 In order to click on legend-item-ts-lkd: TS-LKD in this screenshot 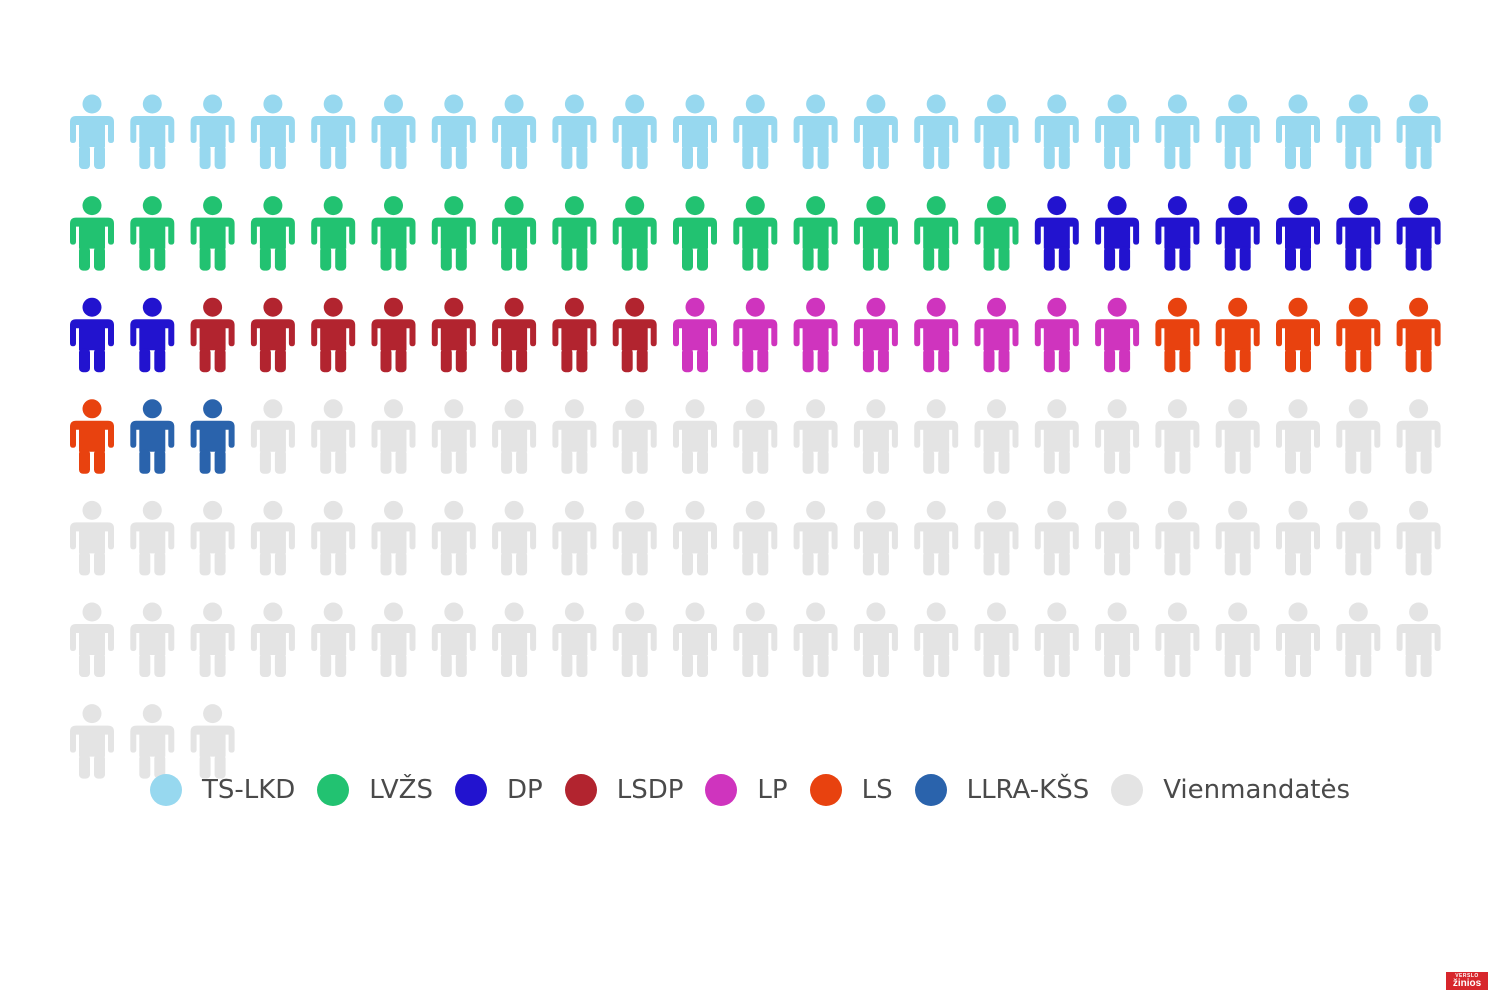, I will do `click(222, 790)`.